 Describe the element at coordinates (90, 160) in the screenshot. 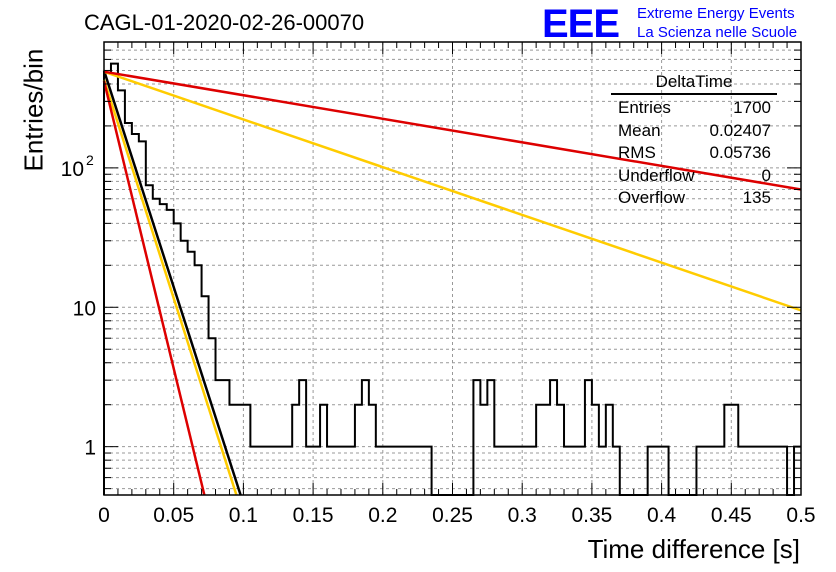

I see `y-tick-exponent: 2` at that location.